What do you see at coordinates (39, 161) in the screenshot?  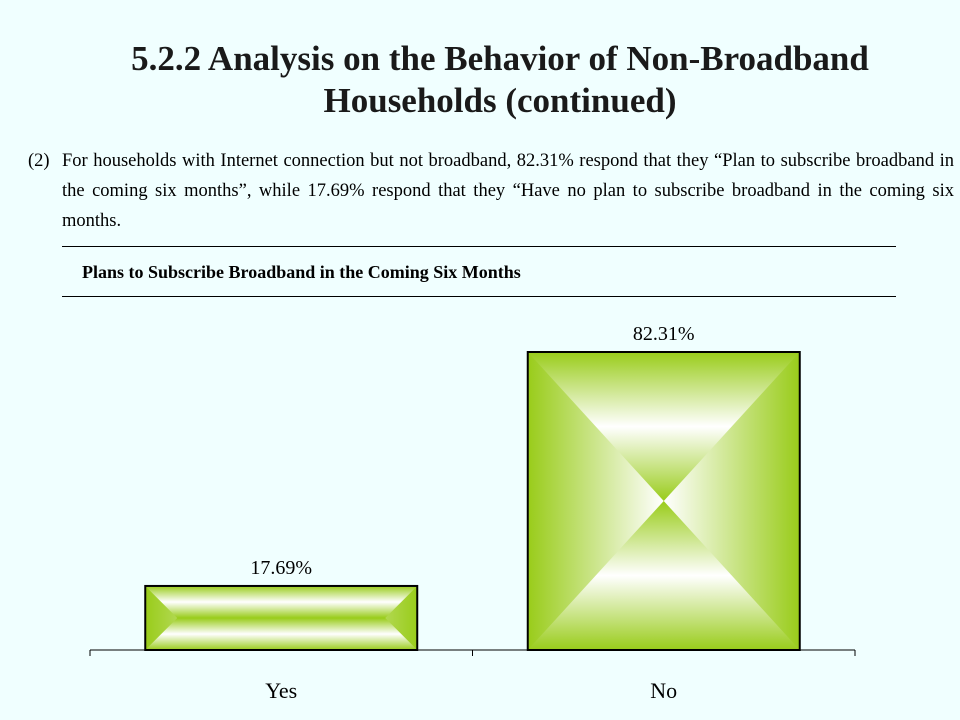 I see `paragraph-number: (2)` at bounding box center [39, 161].